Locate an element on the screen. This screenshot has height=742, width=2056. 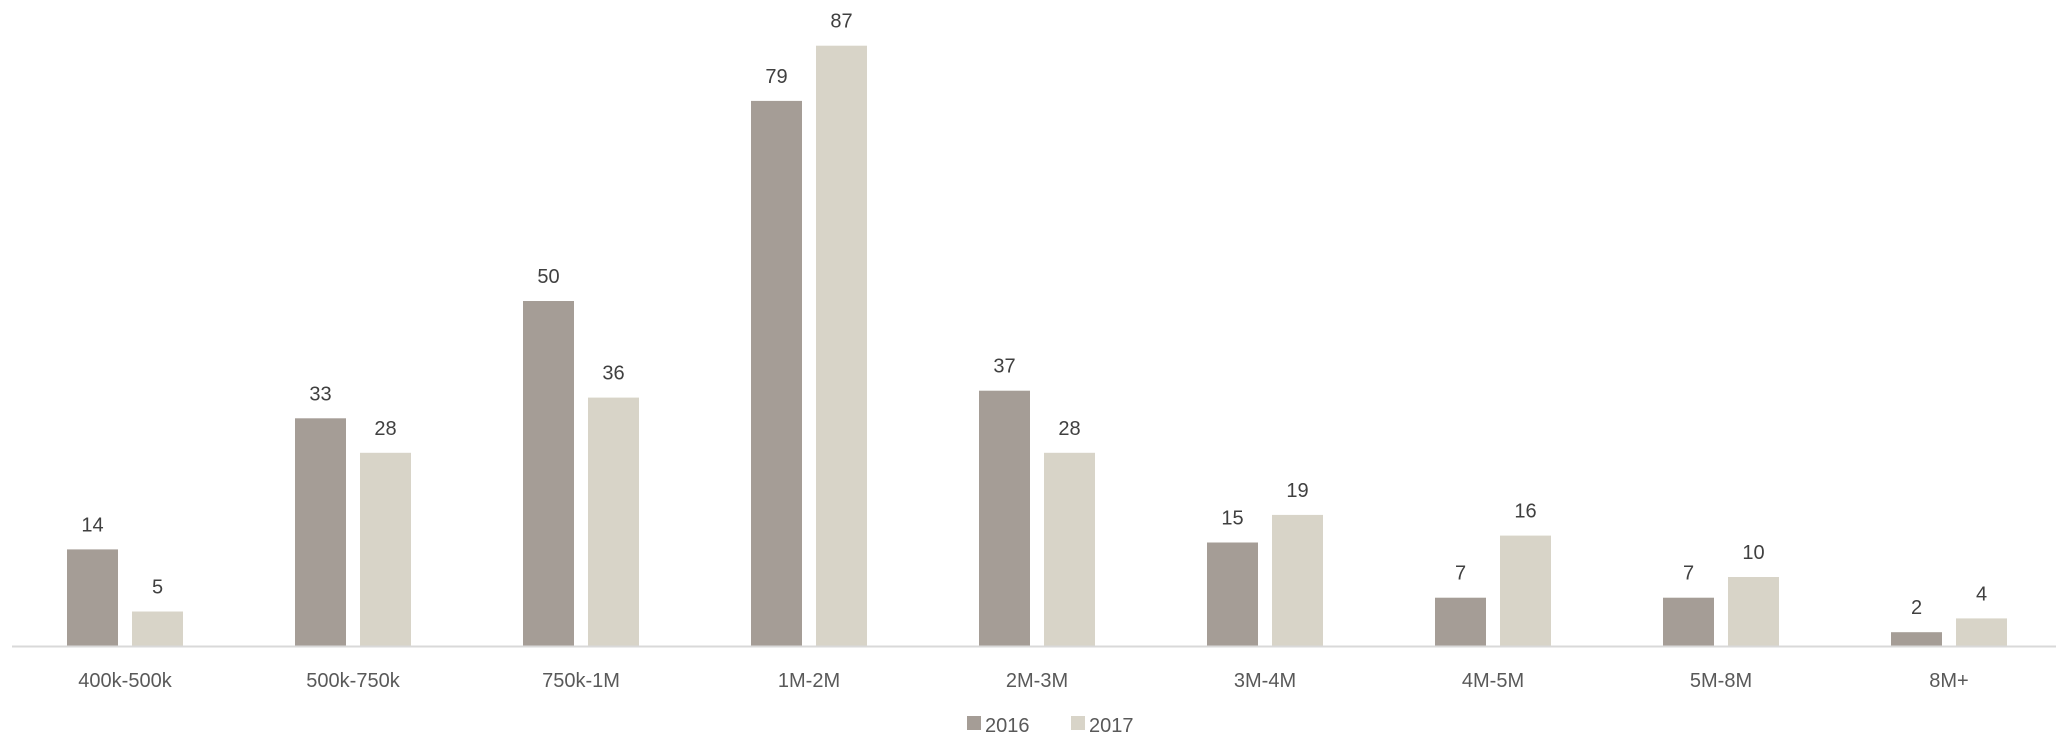
legend-label-2017: 2017 is located at coordinates (1111, 726).